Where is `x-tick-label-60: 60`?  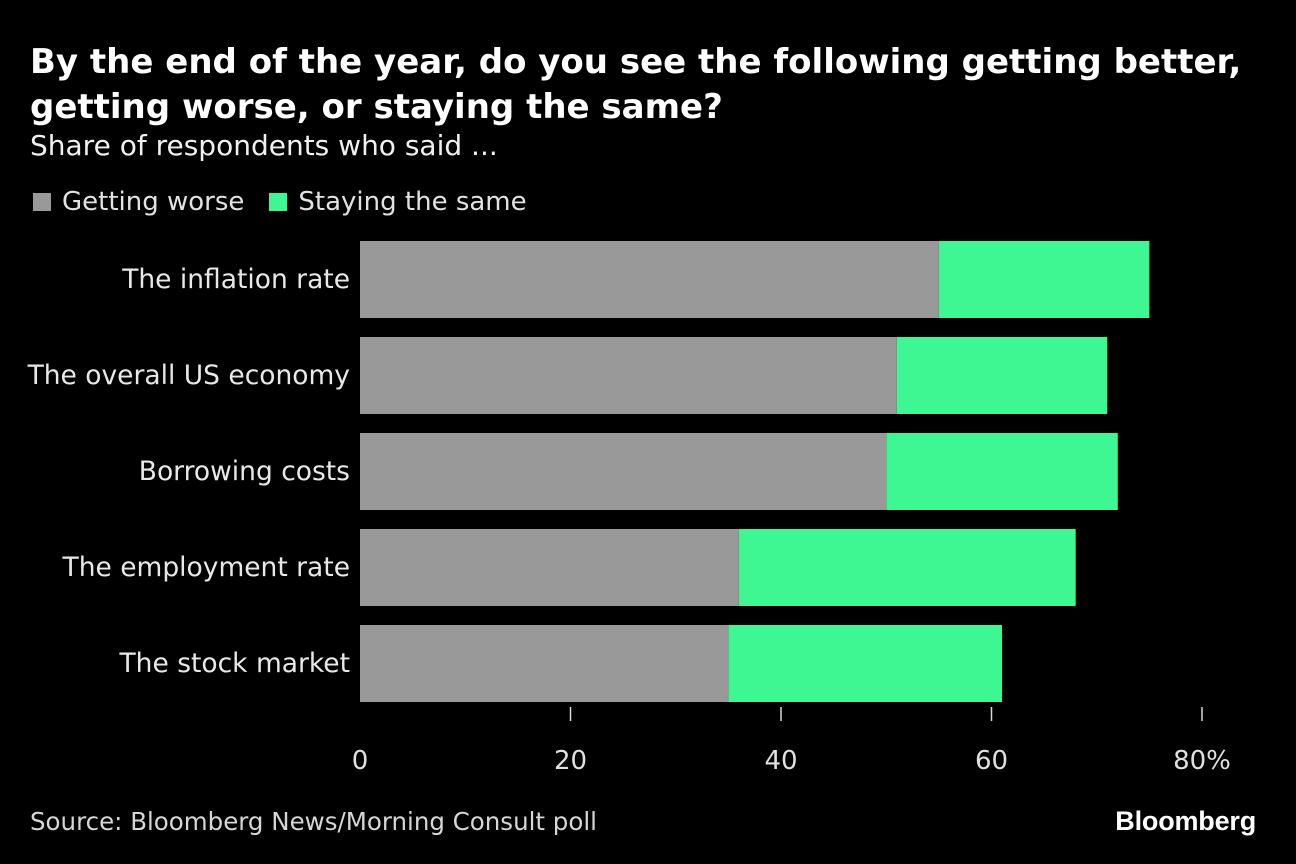 x-tick-label-60: 60 is located at coordinates (991, 761).